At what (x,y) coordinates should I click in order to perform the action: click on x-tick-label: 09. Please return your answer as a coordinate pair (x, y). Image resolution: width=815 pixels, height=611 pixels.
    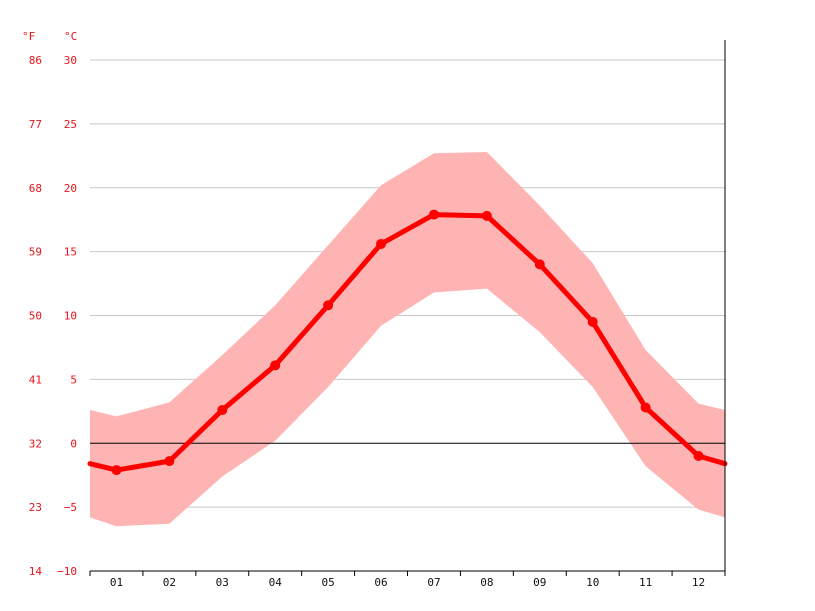
    Looking at the image, I should click on (539, 582).